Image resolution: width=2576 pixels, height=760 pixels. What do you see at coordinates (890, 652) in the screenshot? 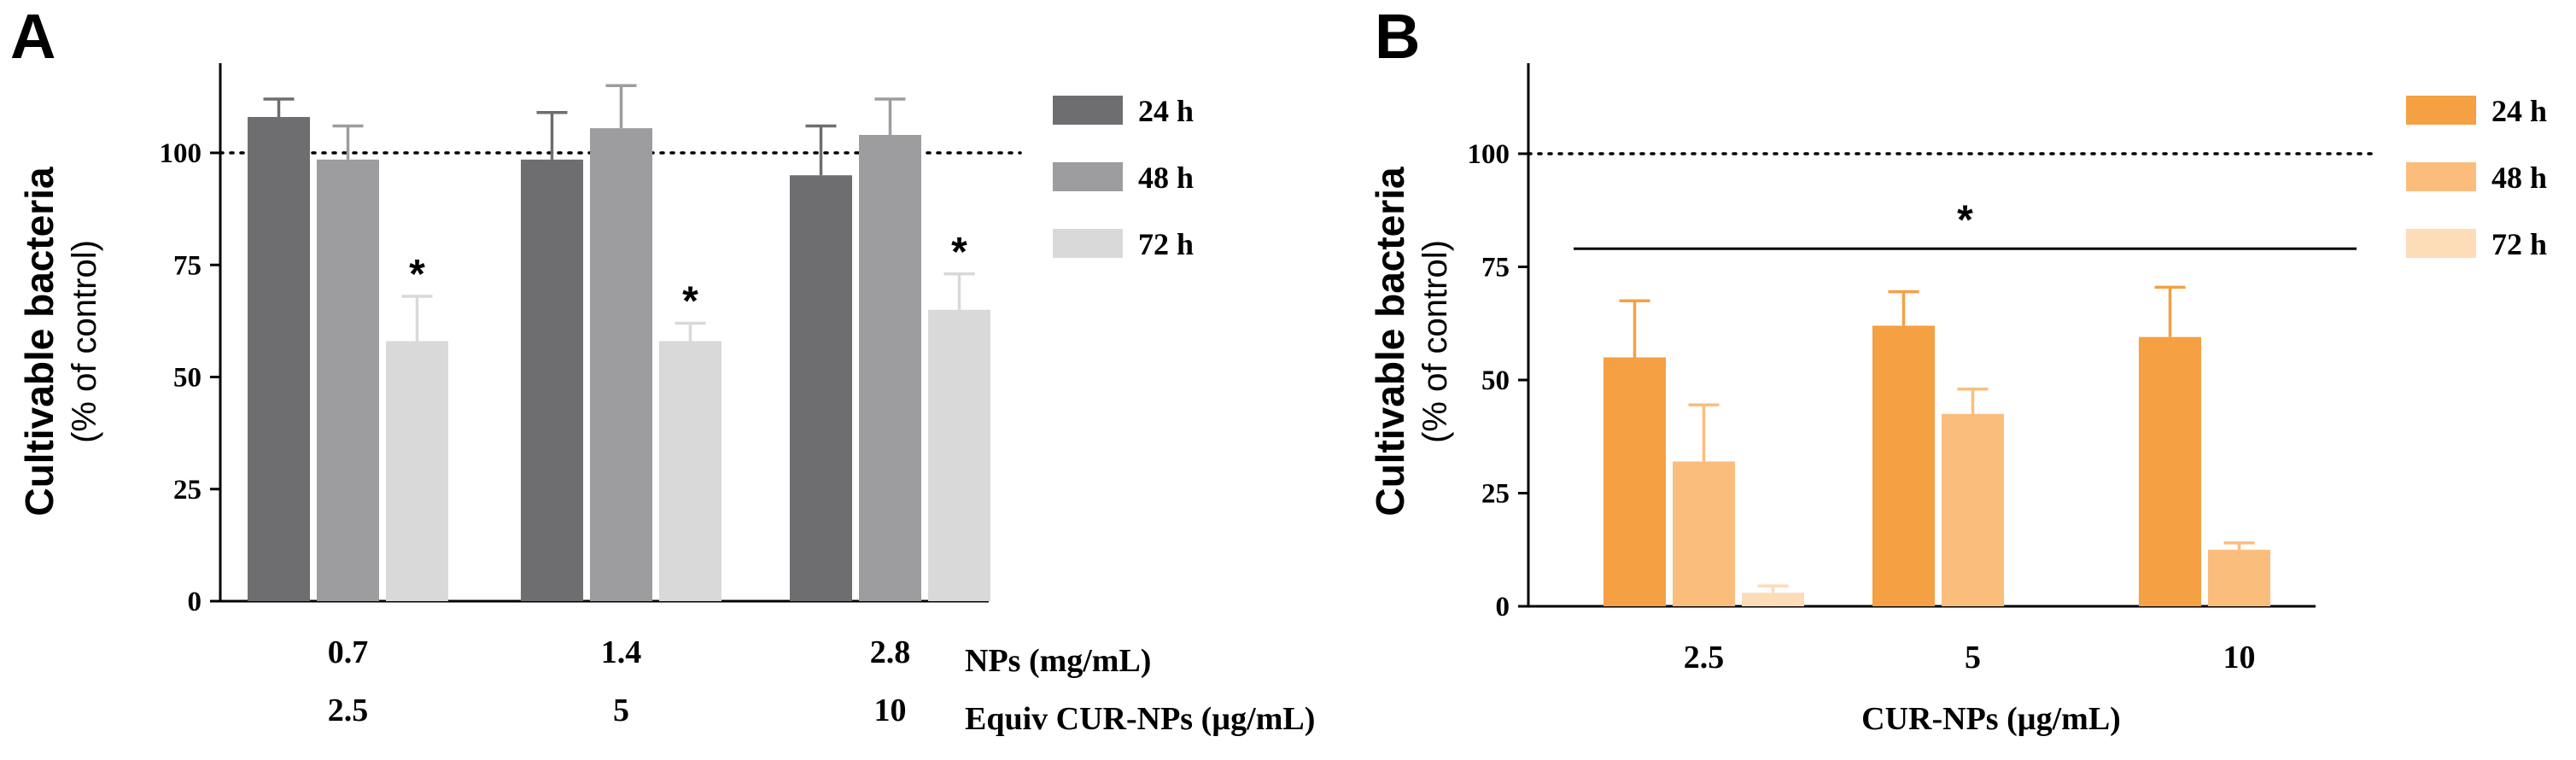
I see `x-tick-label: 2.8` at bounding box center [890, 652].